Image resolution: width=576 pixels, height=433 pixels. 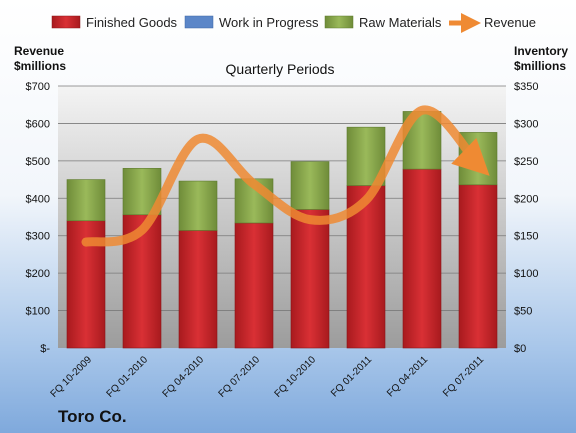 I want to click on left-tick-label: $100, so click(x=38, y=312).